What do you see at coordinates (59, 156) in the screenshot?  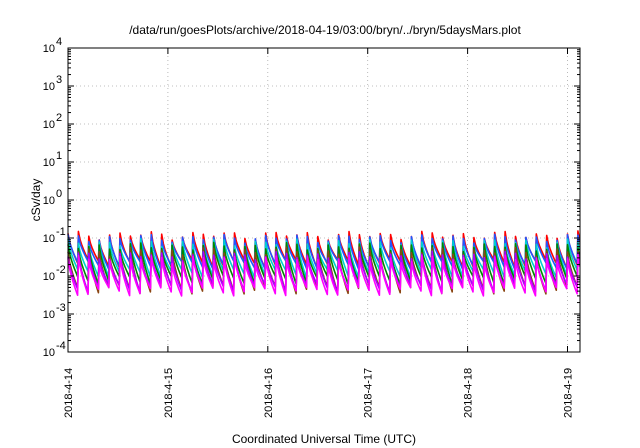 I see `y-tick-exponent: 1` at bounding box center [59, 156].